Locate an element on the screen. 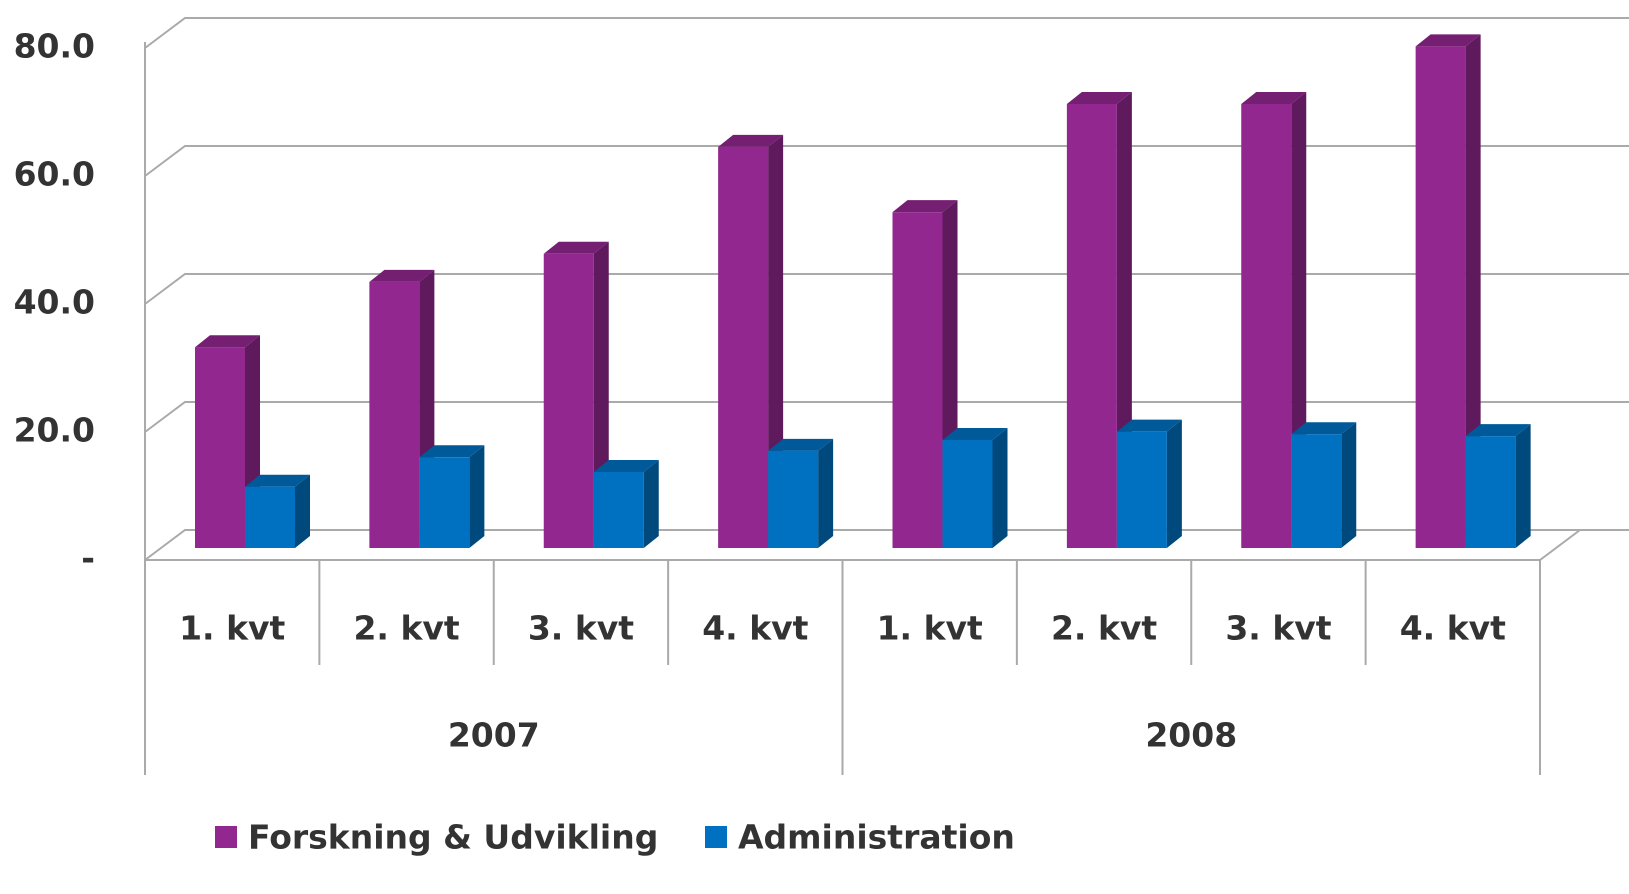 Image resolution: width=1629 pixels, height=894 pixels. y-tick-label: - is located at coordinates (88, 558).